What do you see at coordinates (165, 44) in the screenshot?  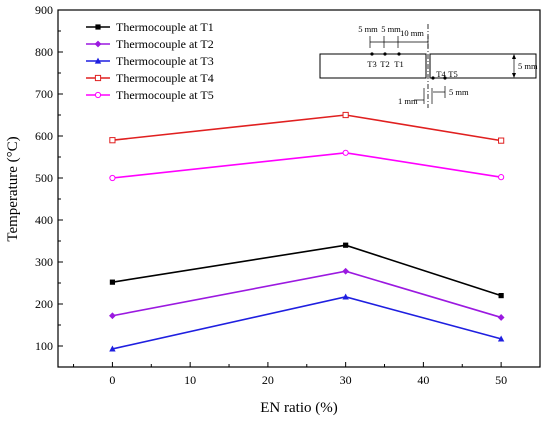 I see `legend-label: Thermocouple at T2` at bounding box center [165, 44].